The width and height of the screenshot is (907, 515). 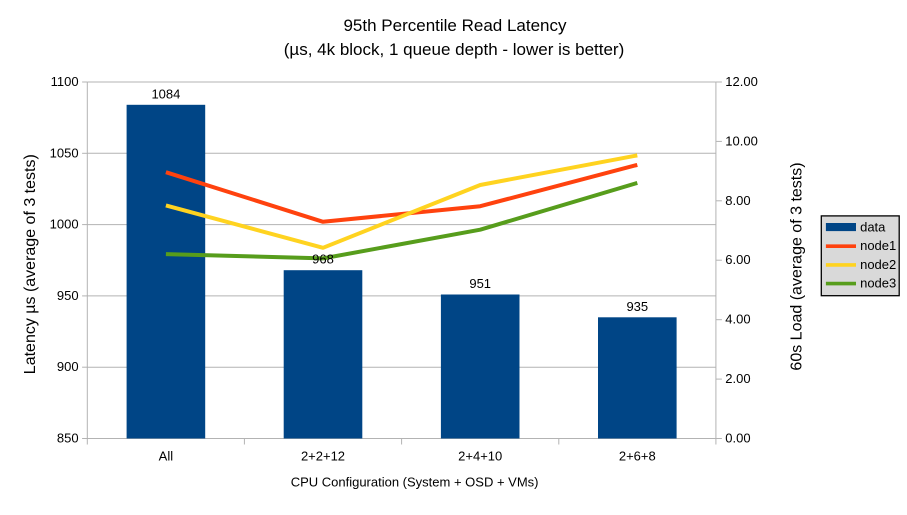 I want to click on svg-text: node1, so click(x=878, y=245).